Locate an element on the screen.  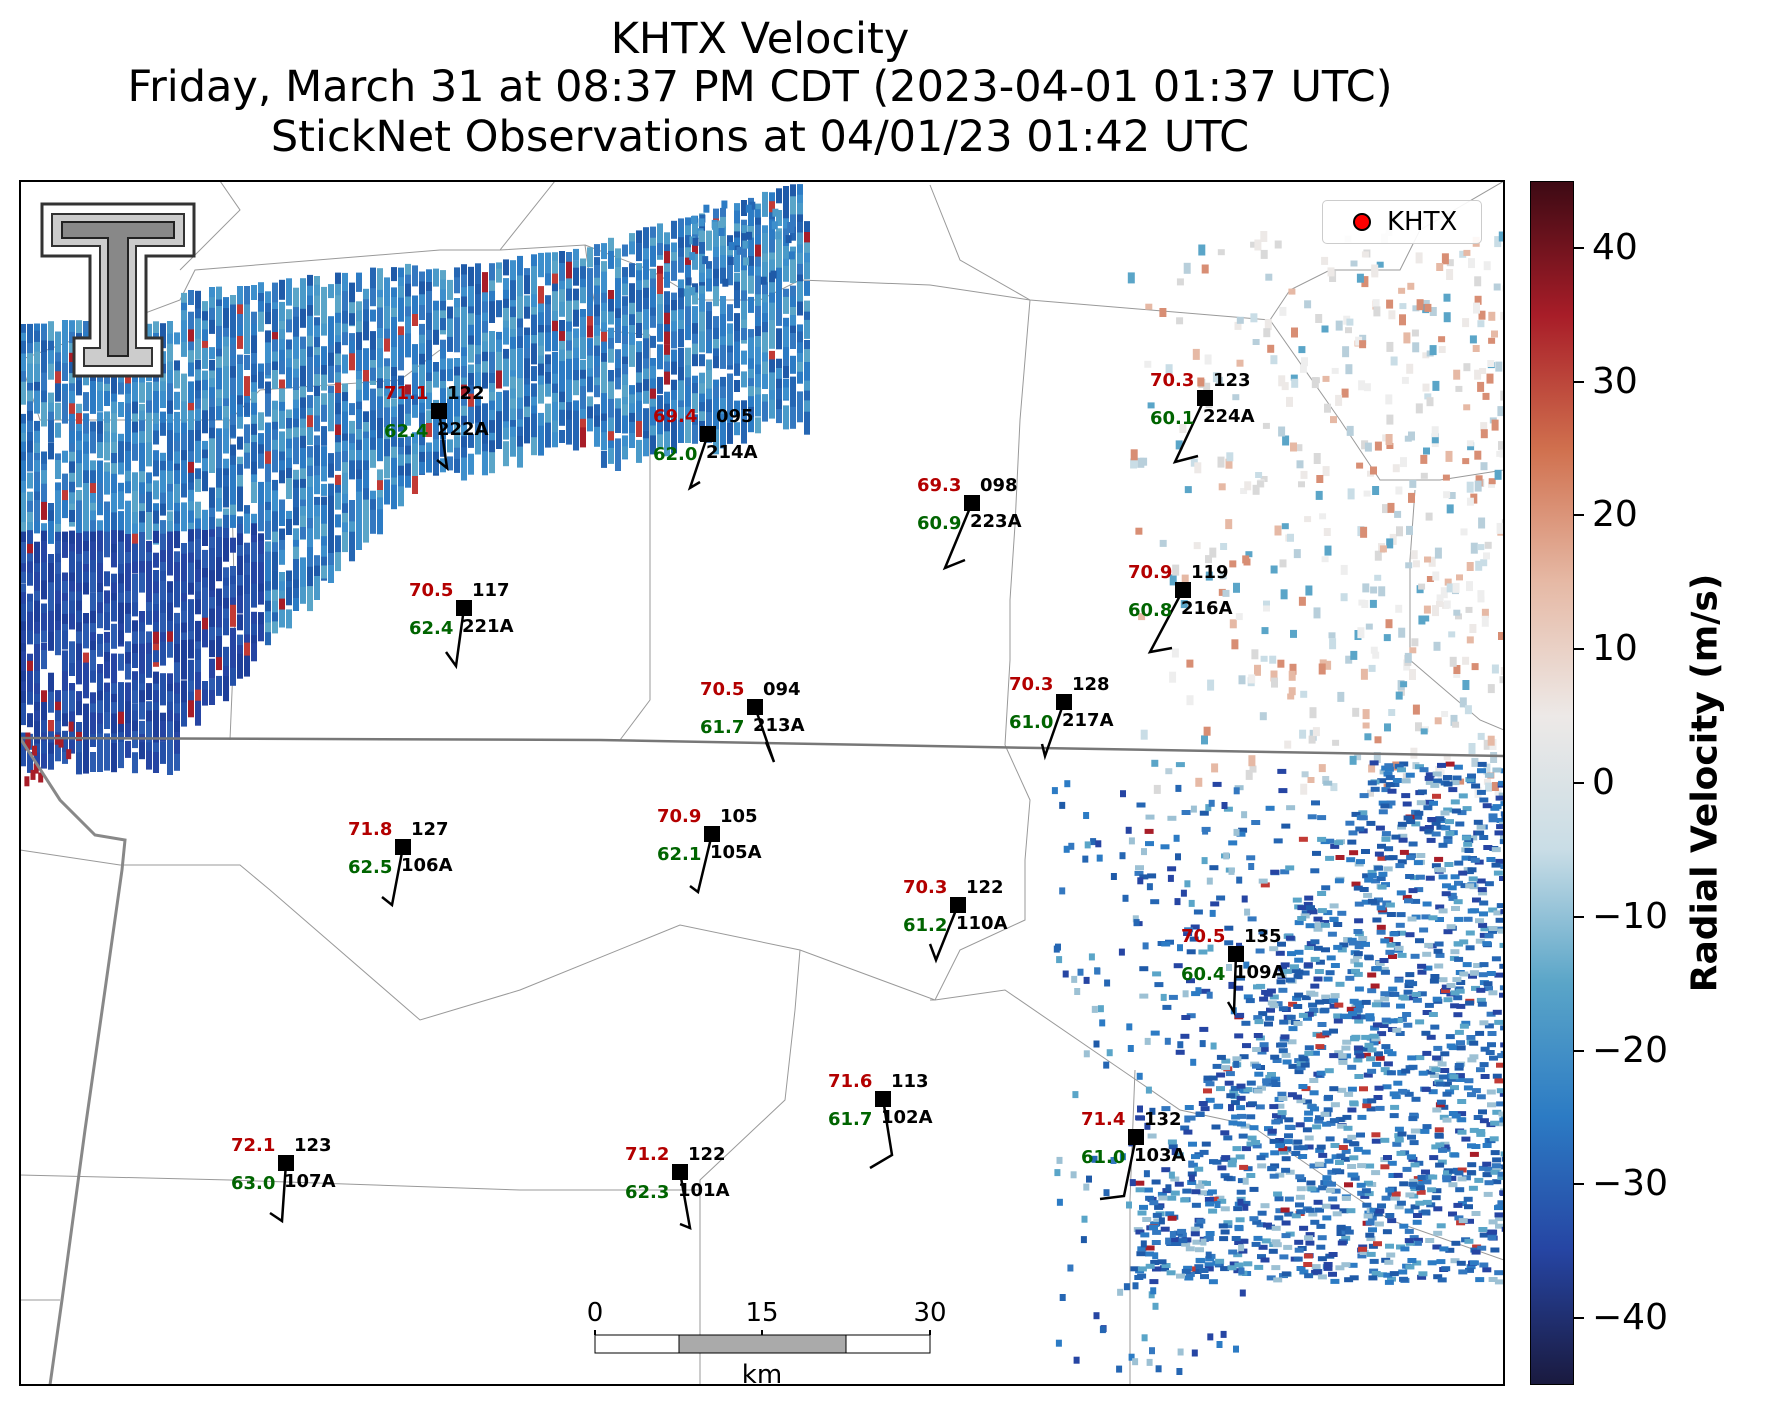
station-110A: 70.3 122 61.2 110A is located at coordinates (955, 920).